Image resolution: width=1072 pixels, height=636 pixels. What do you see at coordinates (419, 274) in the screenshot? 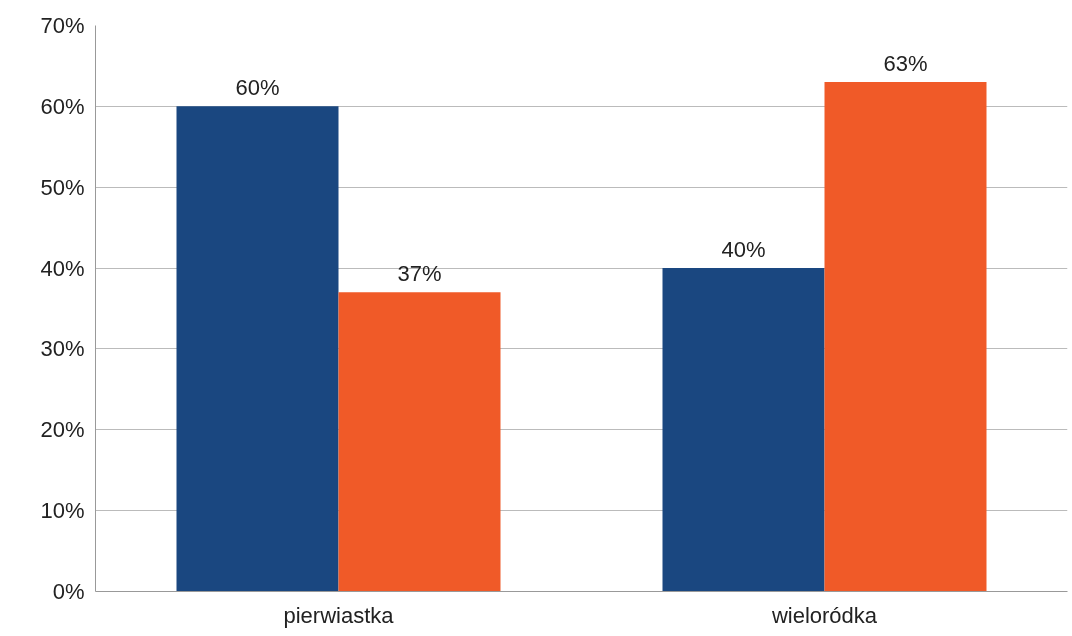
I see `data-label: 37%` at bounding box center [419, 274].